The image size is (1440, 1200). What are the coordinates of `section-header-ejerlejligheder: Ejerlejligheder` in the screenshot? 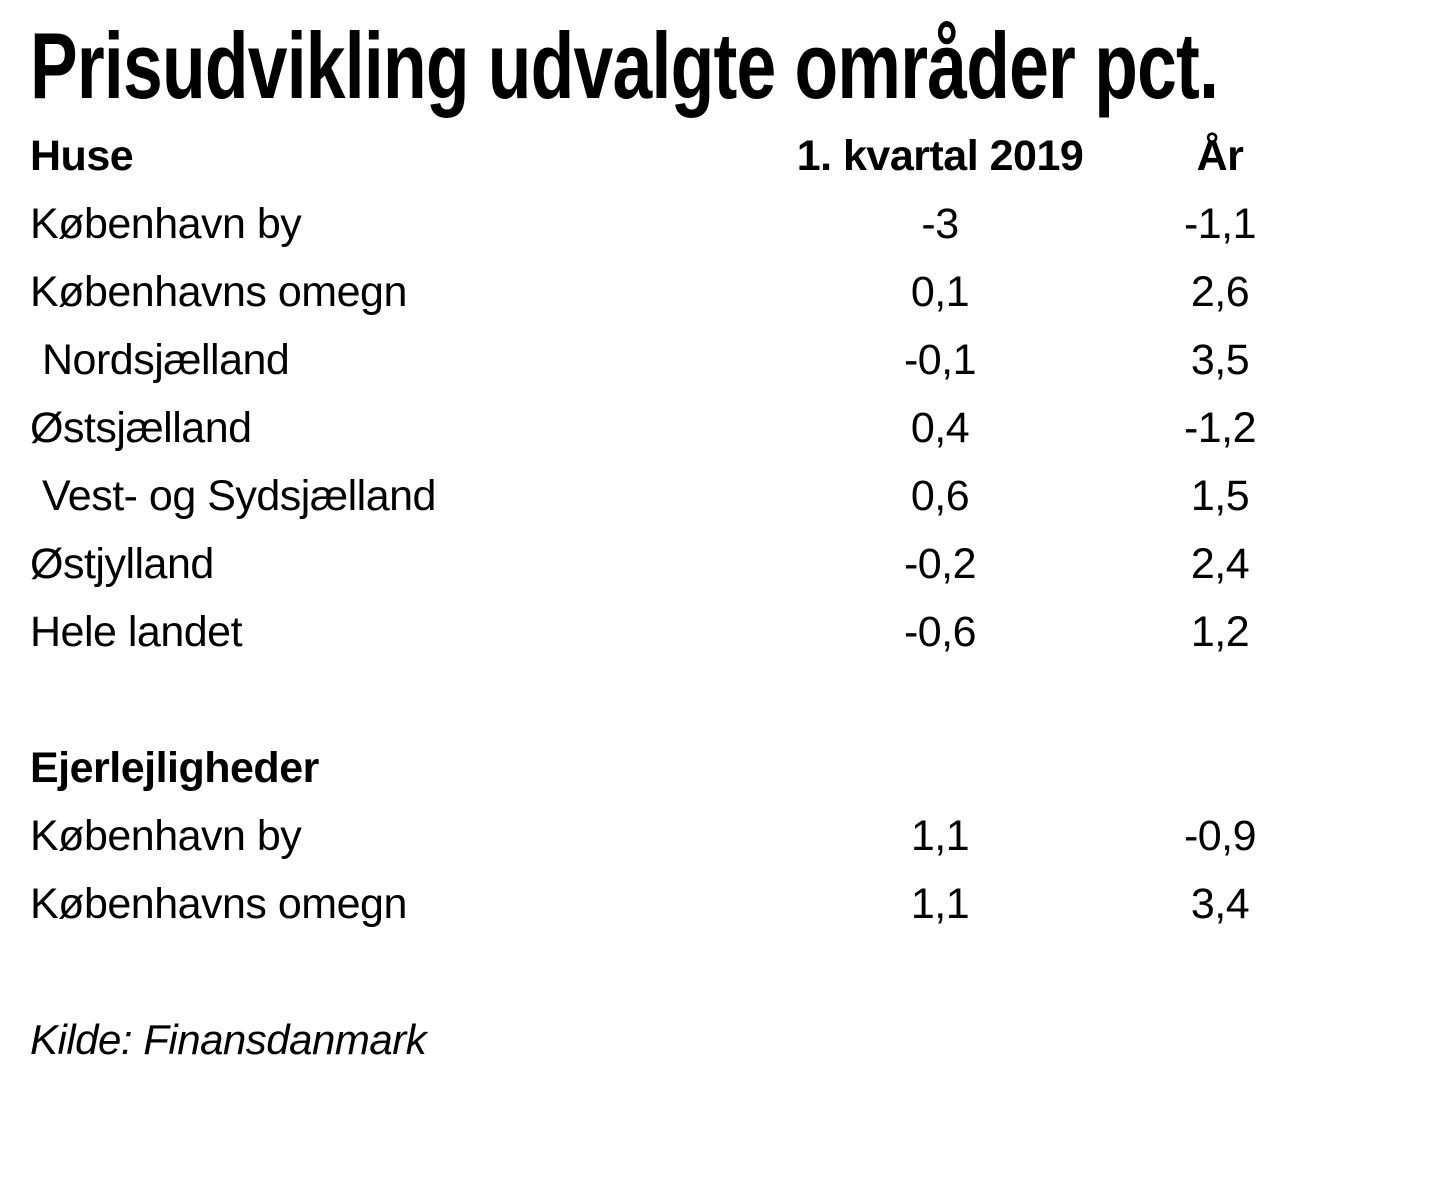 It's located at (174, 767).